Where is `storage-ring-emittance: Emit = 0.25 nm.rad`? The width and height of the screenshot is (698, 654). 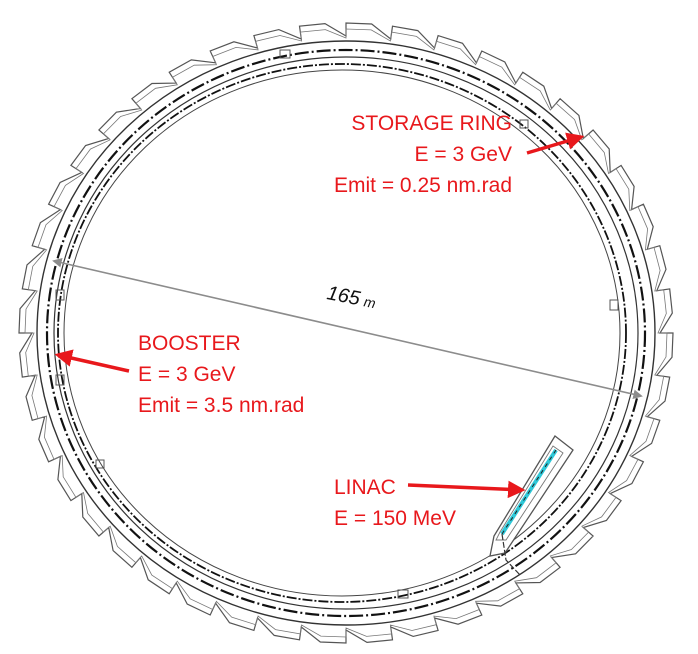 storage-ring-emittance: Emit = 0.25 nm.rad is located at coordinates (423, 185).